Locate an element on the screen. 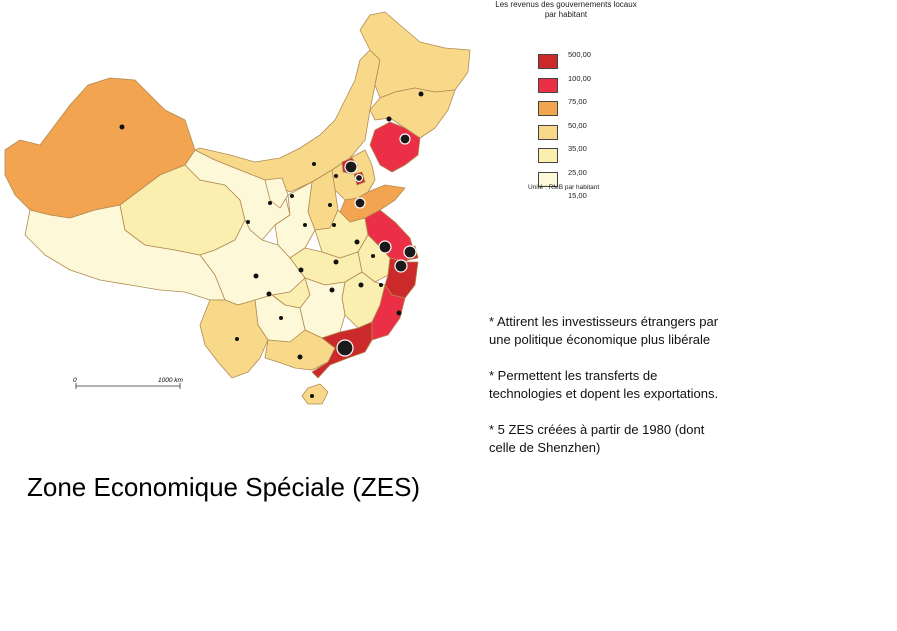 The height and width of the screenshot is (631, 897). legend-classes: 500,00 100,00 75,00 50,00 35,00 25,00 15,00 is located at coordinates (566, 116).